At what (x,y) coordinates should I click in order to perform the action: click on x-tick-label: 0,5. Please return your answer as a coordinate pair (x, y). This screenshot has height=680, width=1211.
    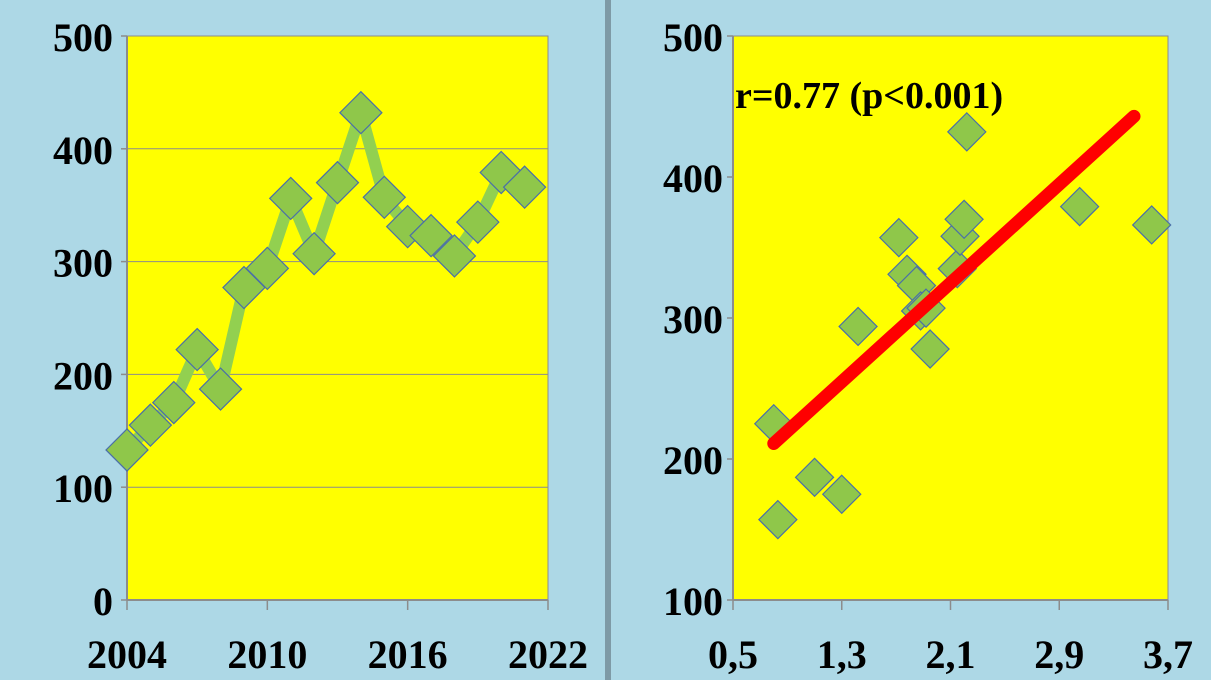
    Looking at the image, I should click on (733, 654).